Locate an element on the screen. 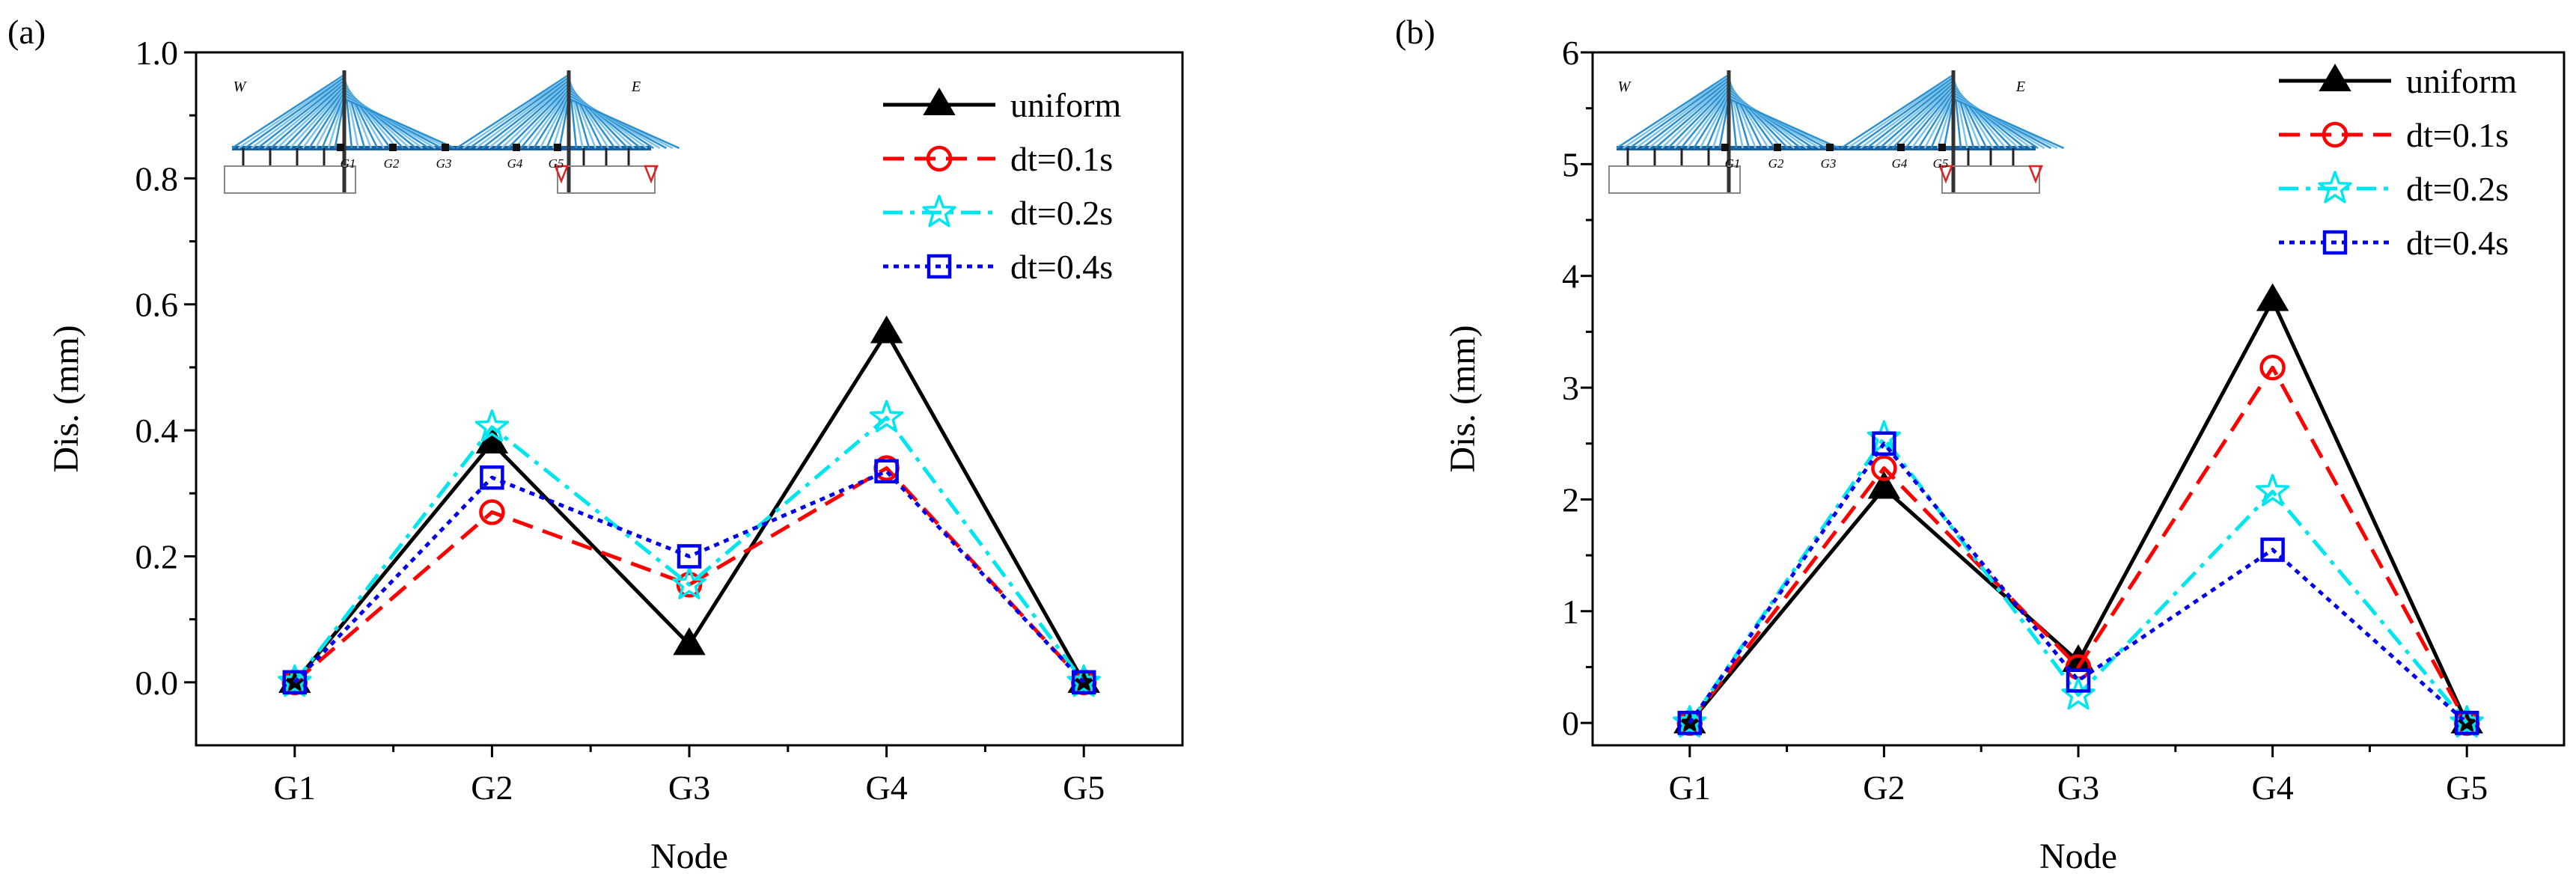 The height and width of the screenshot is (874, 2576). inset-node-label: G4 is located at coordinates (1900, 163).